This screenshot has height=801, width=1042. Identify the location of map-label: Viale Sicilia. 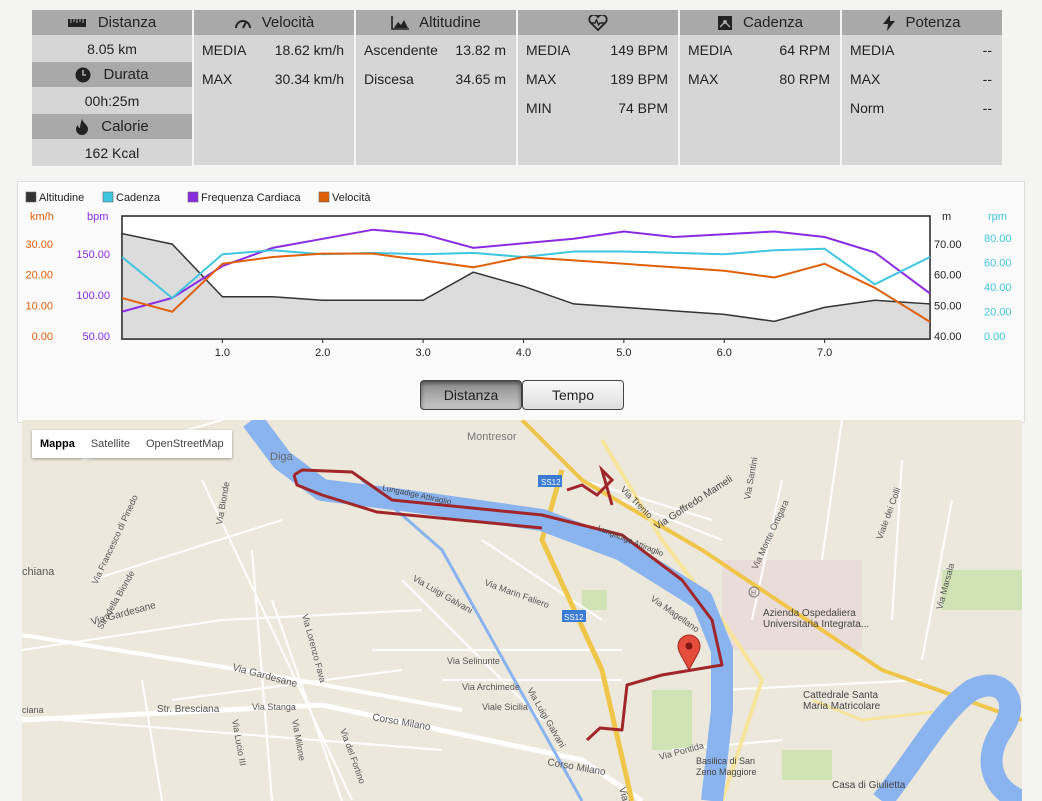
(505, 707).